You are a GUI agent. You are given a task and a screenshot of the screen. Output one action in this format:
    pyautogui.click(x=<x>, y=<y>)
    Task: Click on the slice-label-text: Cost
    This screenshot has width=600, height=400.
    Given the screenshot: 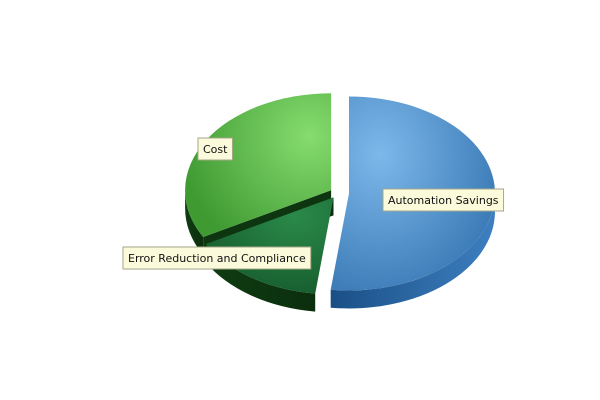 What is the action you would take?
    pyautogui.click(x=215, y=149)
    